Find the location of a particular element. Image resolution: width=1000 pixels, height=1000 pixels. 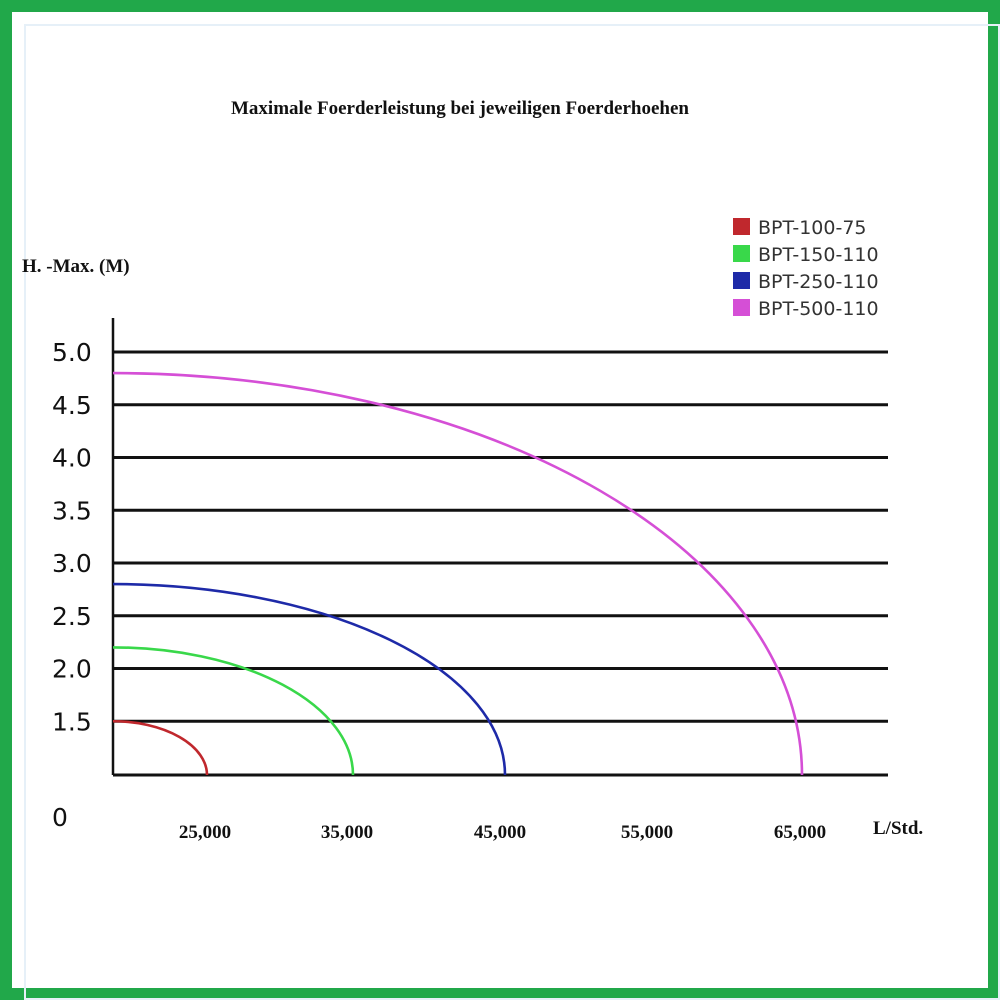

y-tick-label: 4.0 is located at coordinates (72, 458).